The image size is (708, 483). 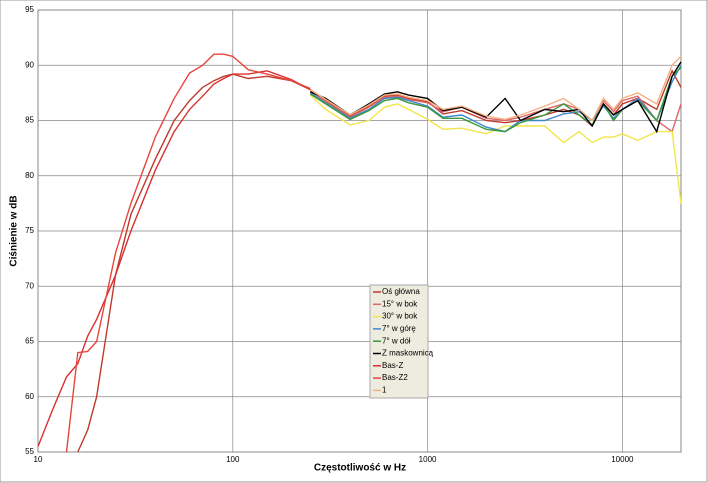 What do you see at coordinates (29, 230) in the screenshot?
I see `y-tick-label: 75` at bounding box center [29, 230].